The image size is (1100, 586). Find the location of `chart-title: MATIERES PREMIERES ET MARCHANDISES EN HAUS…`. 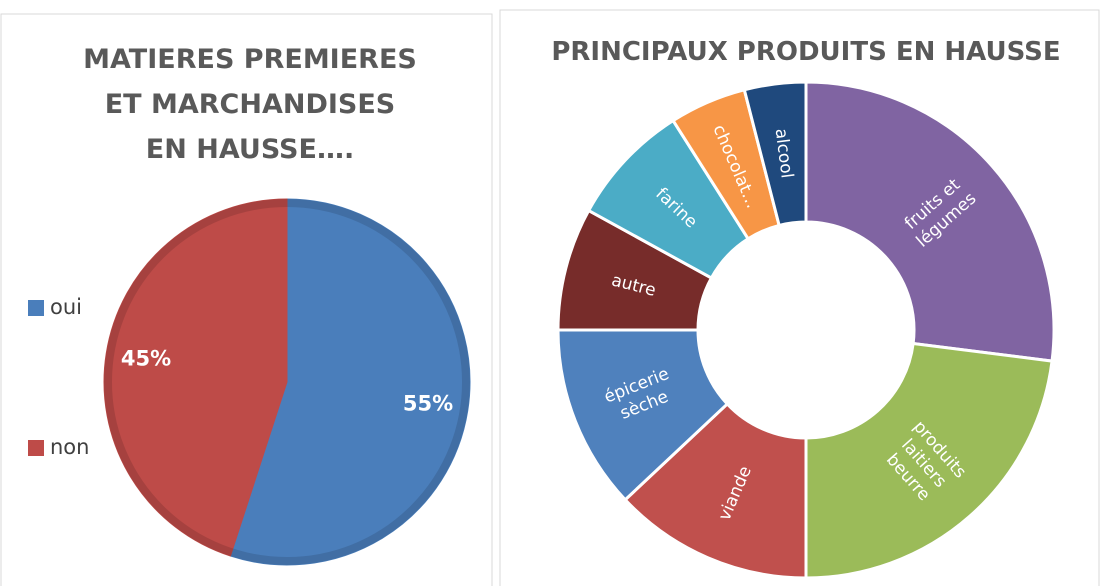

chart-title: MATIERES PREMIERES ET MARCHANDISES EN HAUS… is located at coordinates (250, 104).